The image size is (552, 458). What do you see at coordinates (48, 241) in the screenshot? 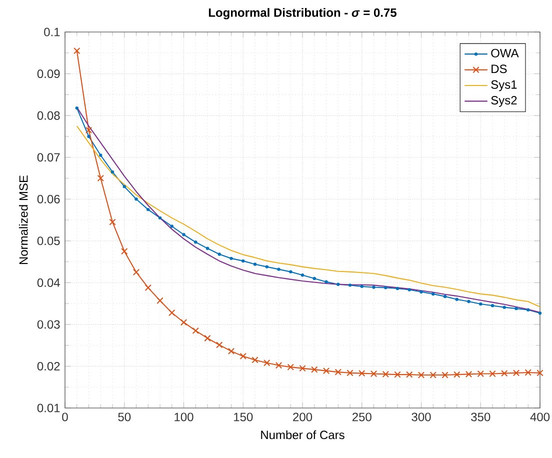
I see `y-tick-label: 0.05` at bounding box center [48, 241].